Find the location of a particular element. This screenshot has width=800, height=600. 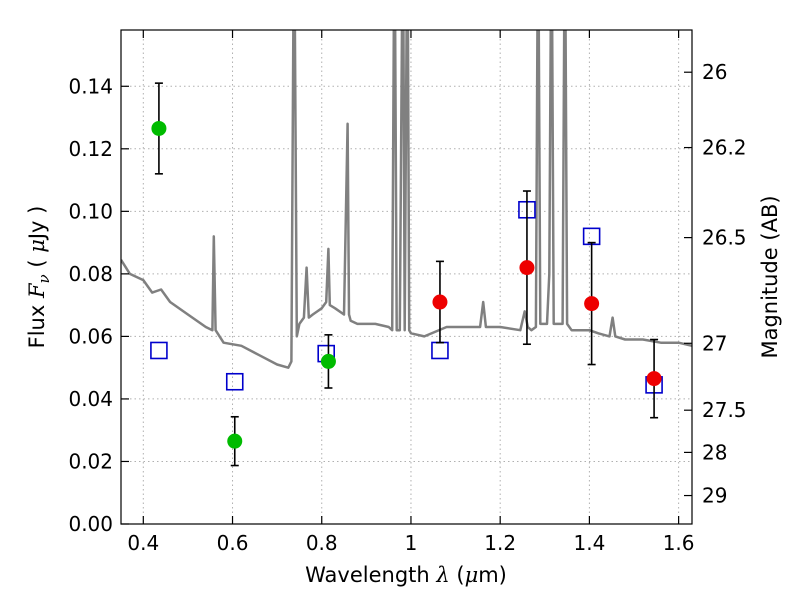

x-tick-label: 1.4 is located at coordinates (589, 543).